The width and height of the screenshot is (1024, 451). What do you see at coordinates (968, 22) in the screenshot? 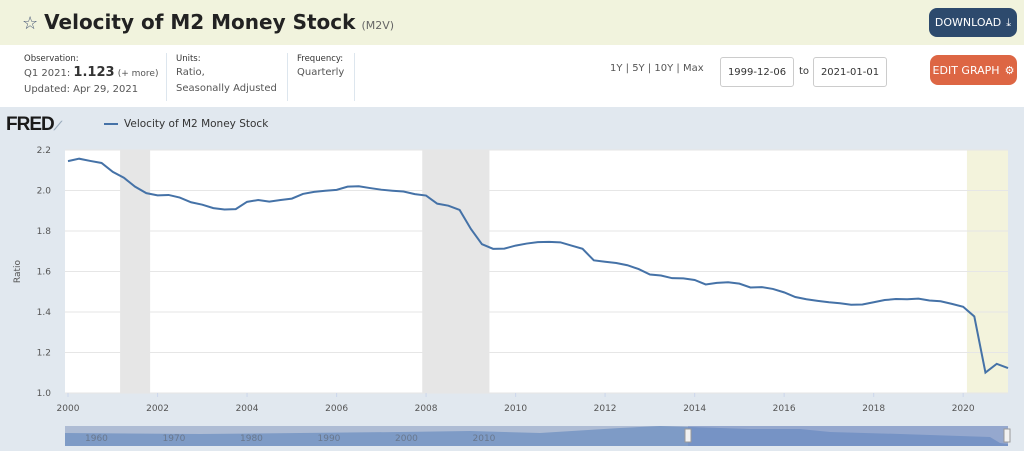
I see `download-label: DOWNLOAD` at bounding box center [968, 22].